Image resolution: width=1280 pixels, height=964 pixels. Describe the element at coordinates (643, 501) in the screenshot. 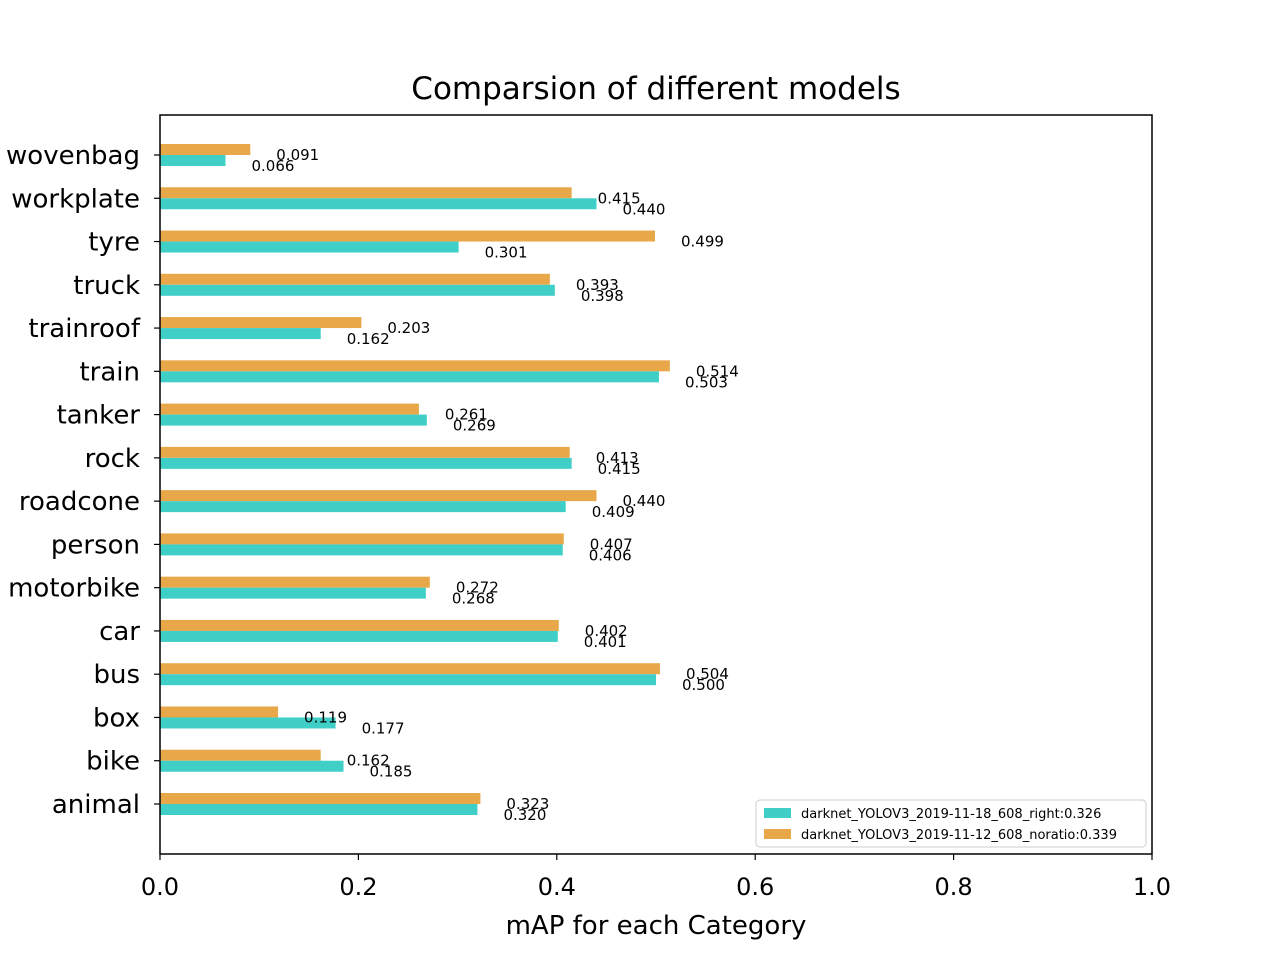

I see `data-label-roadcone-series1: 0.440` at that location.